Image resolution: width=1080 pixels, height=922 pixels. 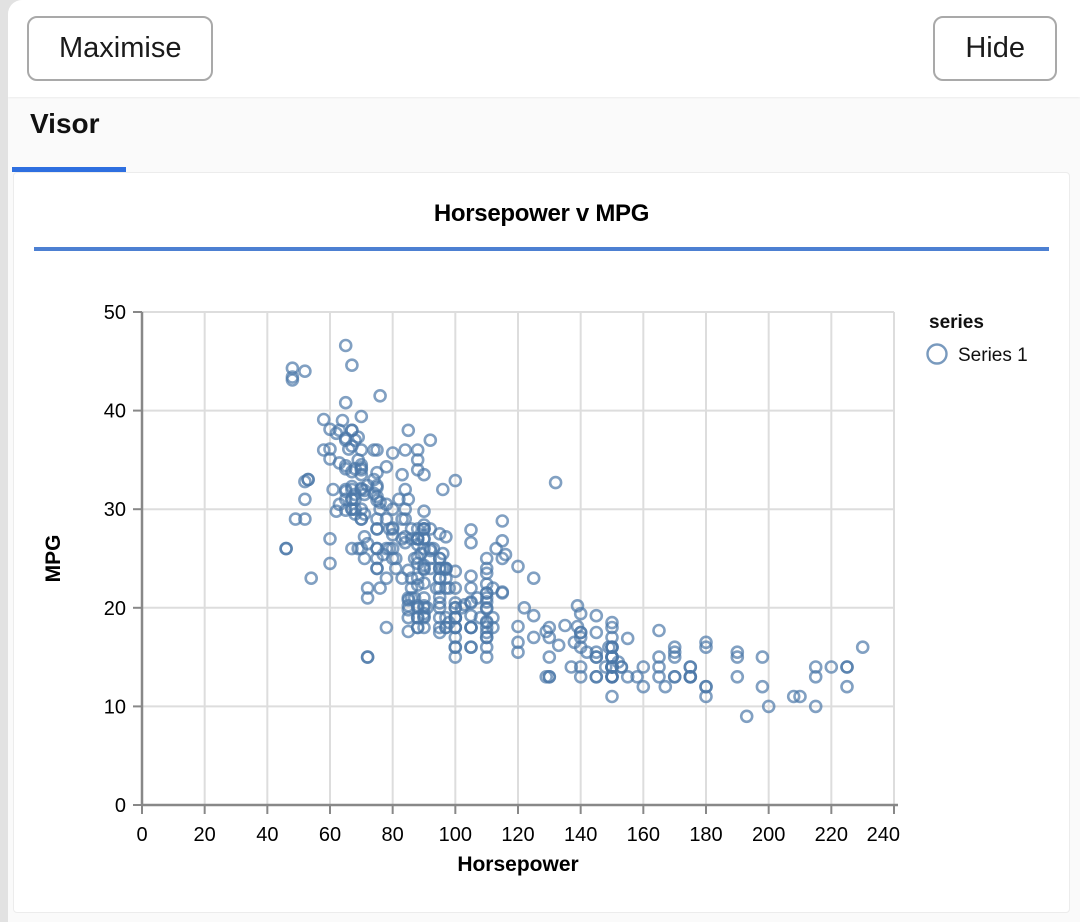 What do you see at coordinates (115, 412) in the screenshot?
I see `y-tick-label: 40` at bounding box center [115, 412].